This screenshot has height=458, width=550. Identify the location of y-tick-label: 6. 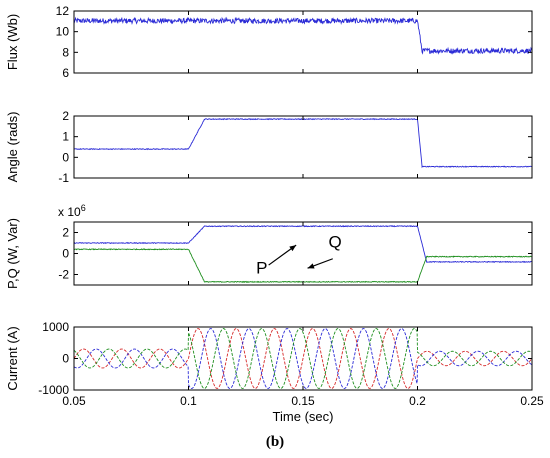
(65, 73).